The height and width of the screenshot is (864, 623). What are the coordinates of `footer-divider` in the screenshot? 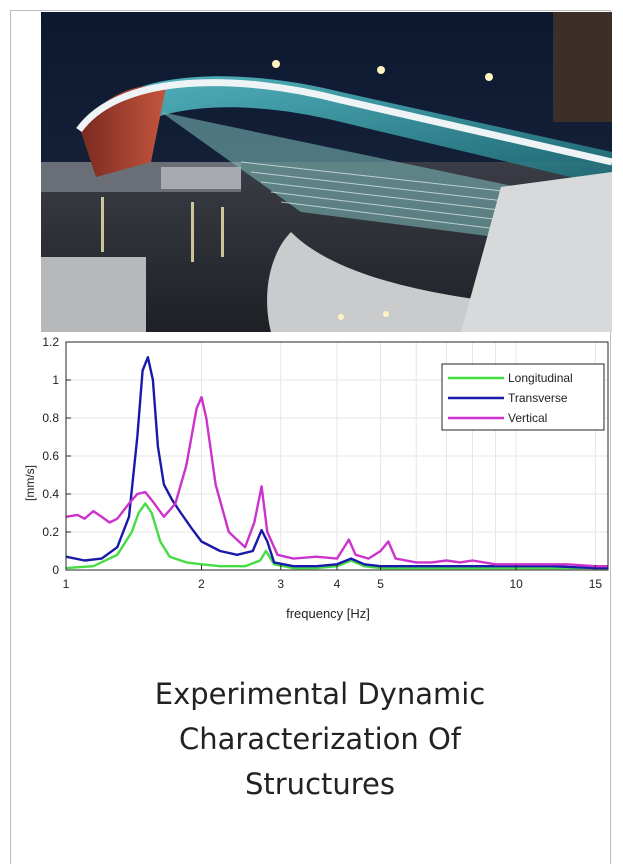 It's located at (347, 841).